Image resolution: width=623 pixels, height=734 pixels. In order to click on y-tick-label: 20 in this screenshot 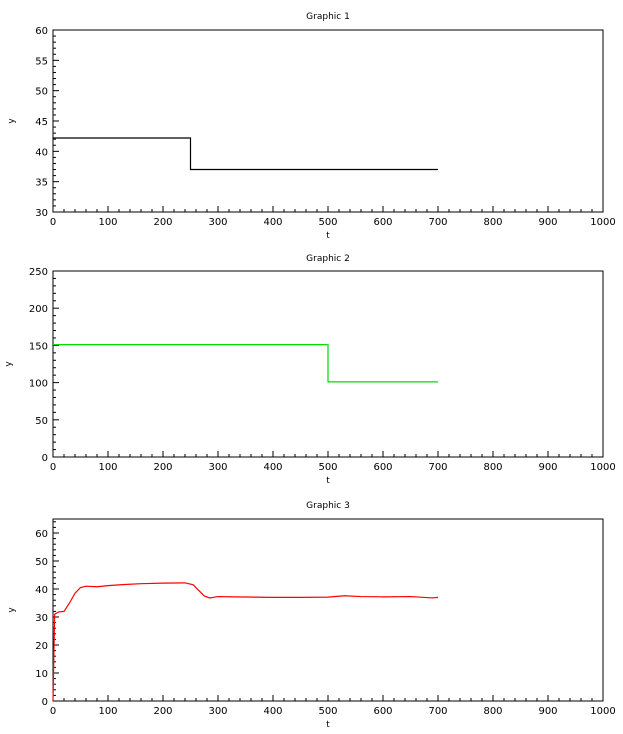, I will do `click(41, 646)`.